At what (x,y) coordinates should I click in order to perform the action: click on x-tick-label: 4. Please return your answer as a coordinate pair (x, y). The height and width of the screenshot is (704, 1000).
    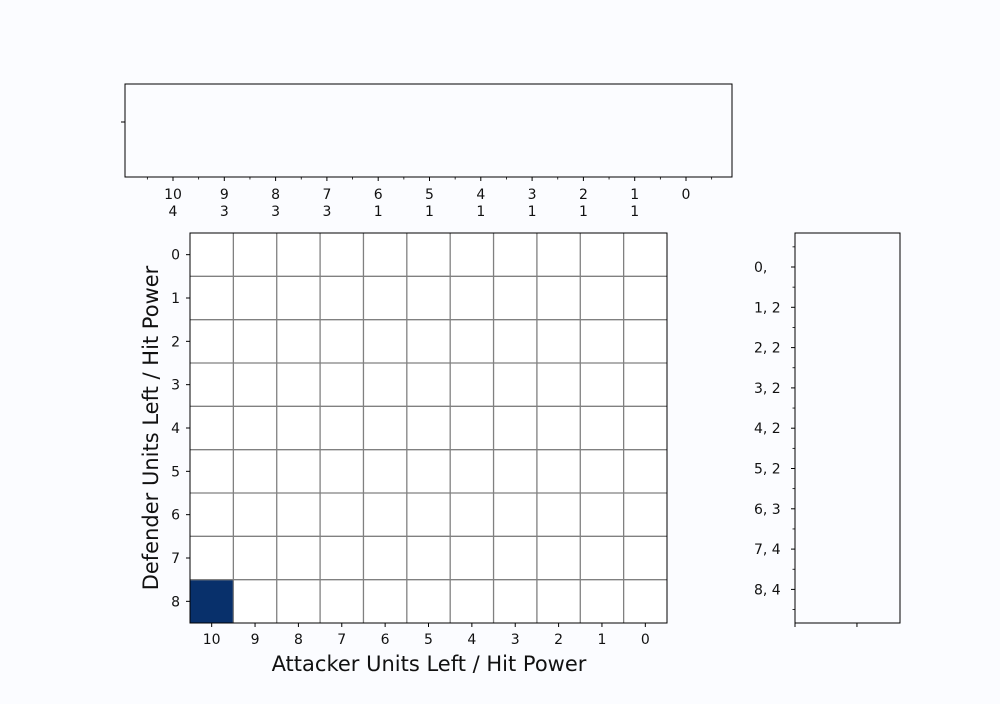
    Looking at the image, I should click on (471, 640).